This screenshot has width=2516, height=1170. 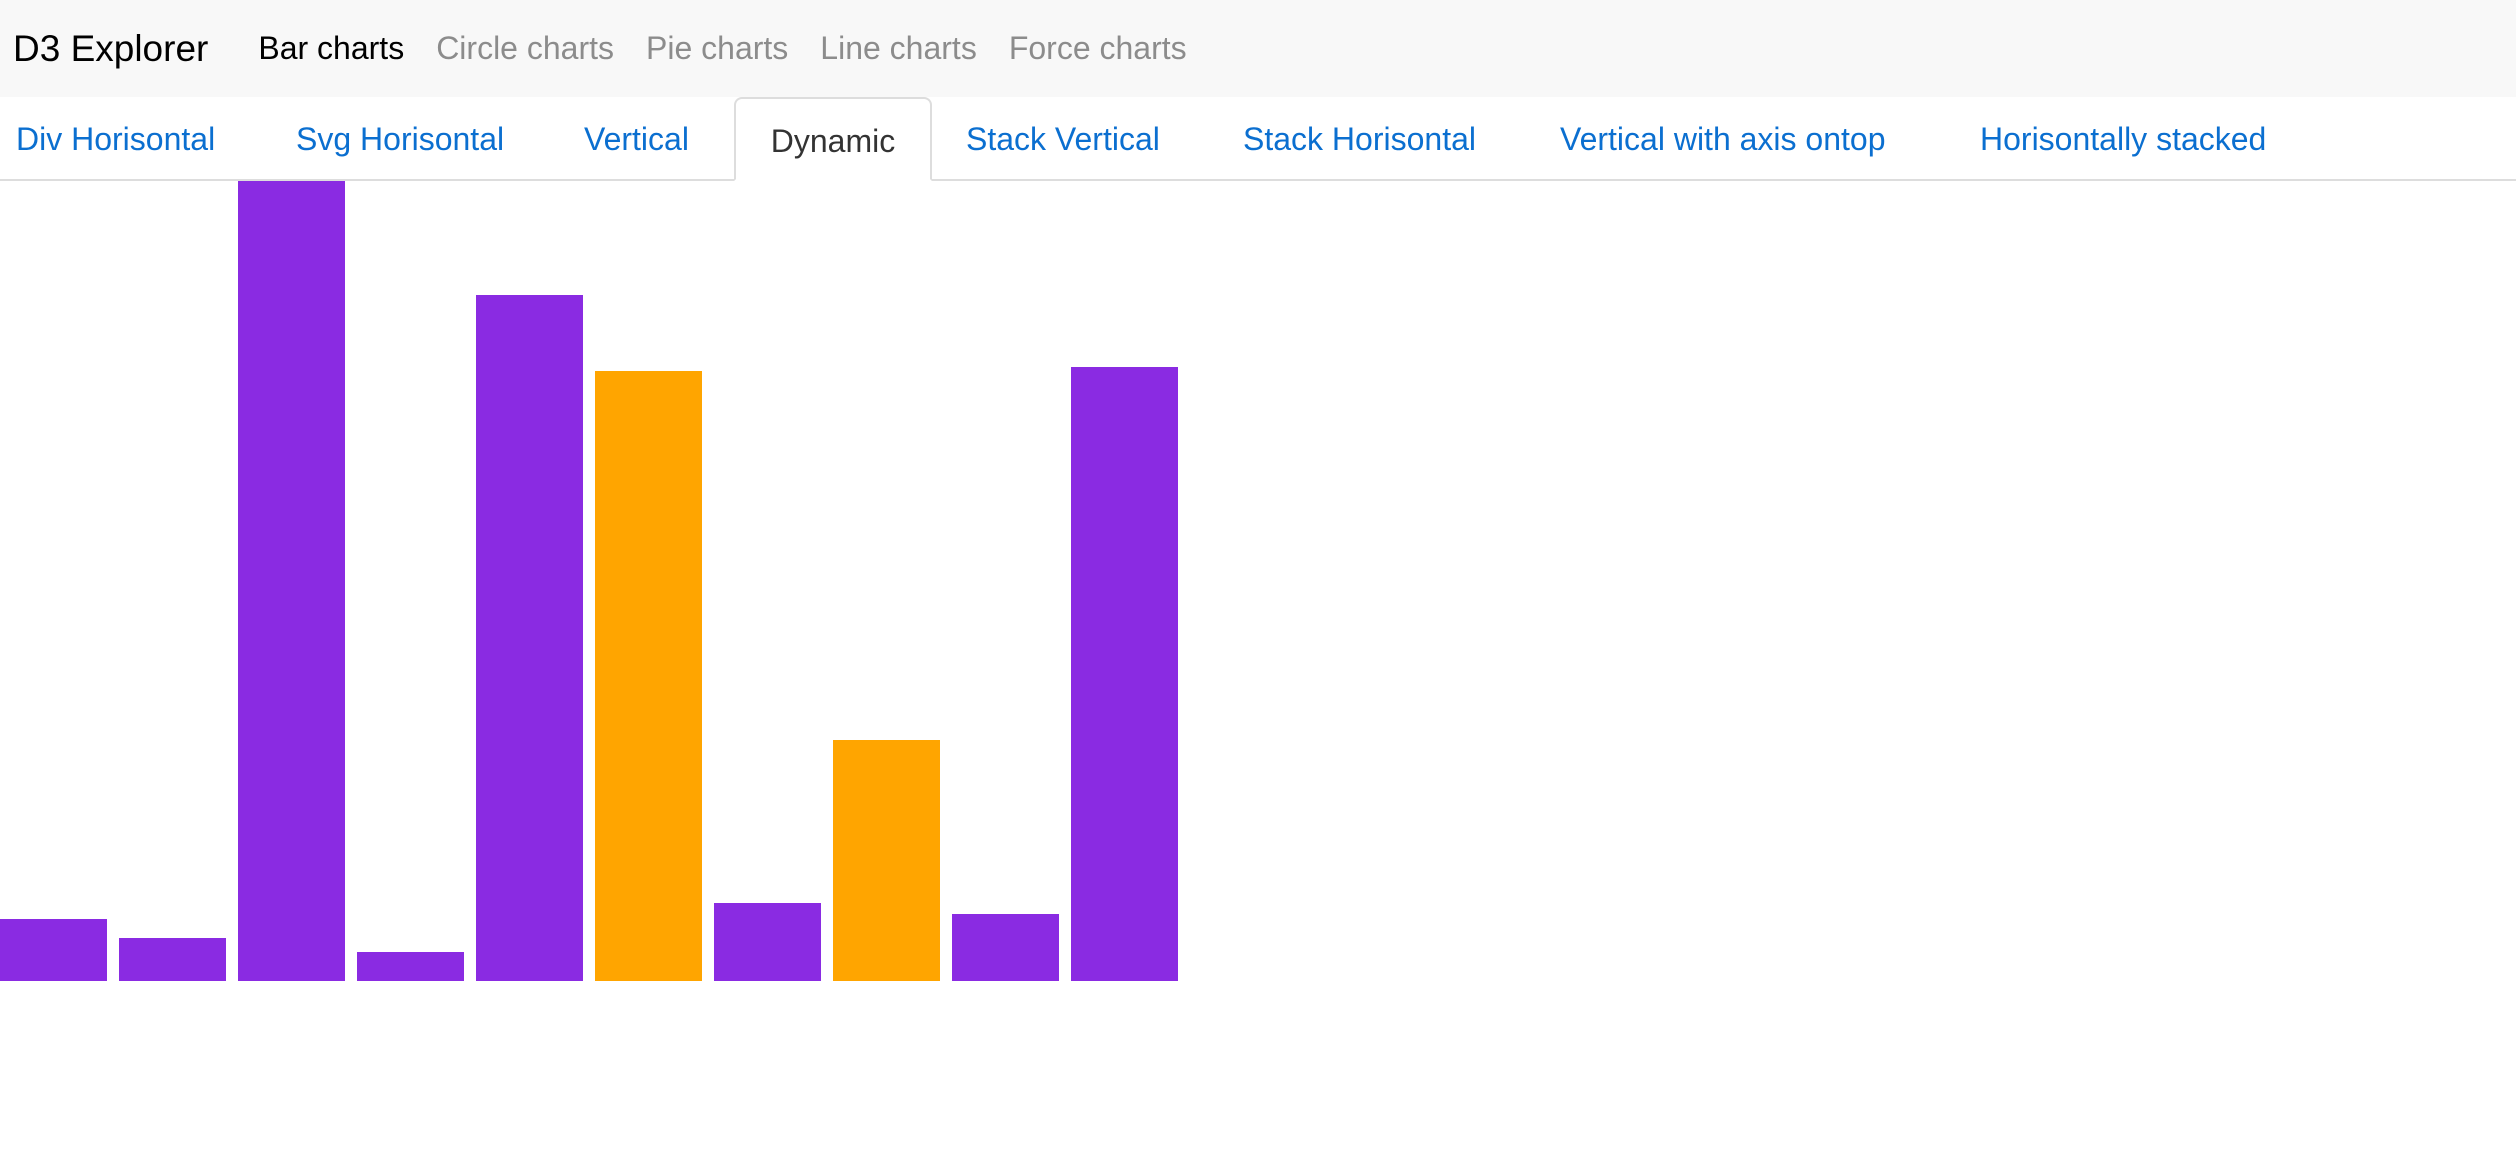 I want to click on tab-dynamic: Dynamic, so click(x=833, y=139).